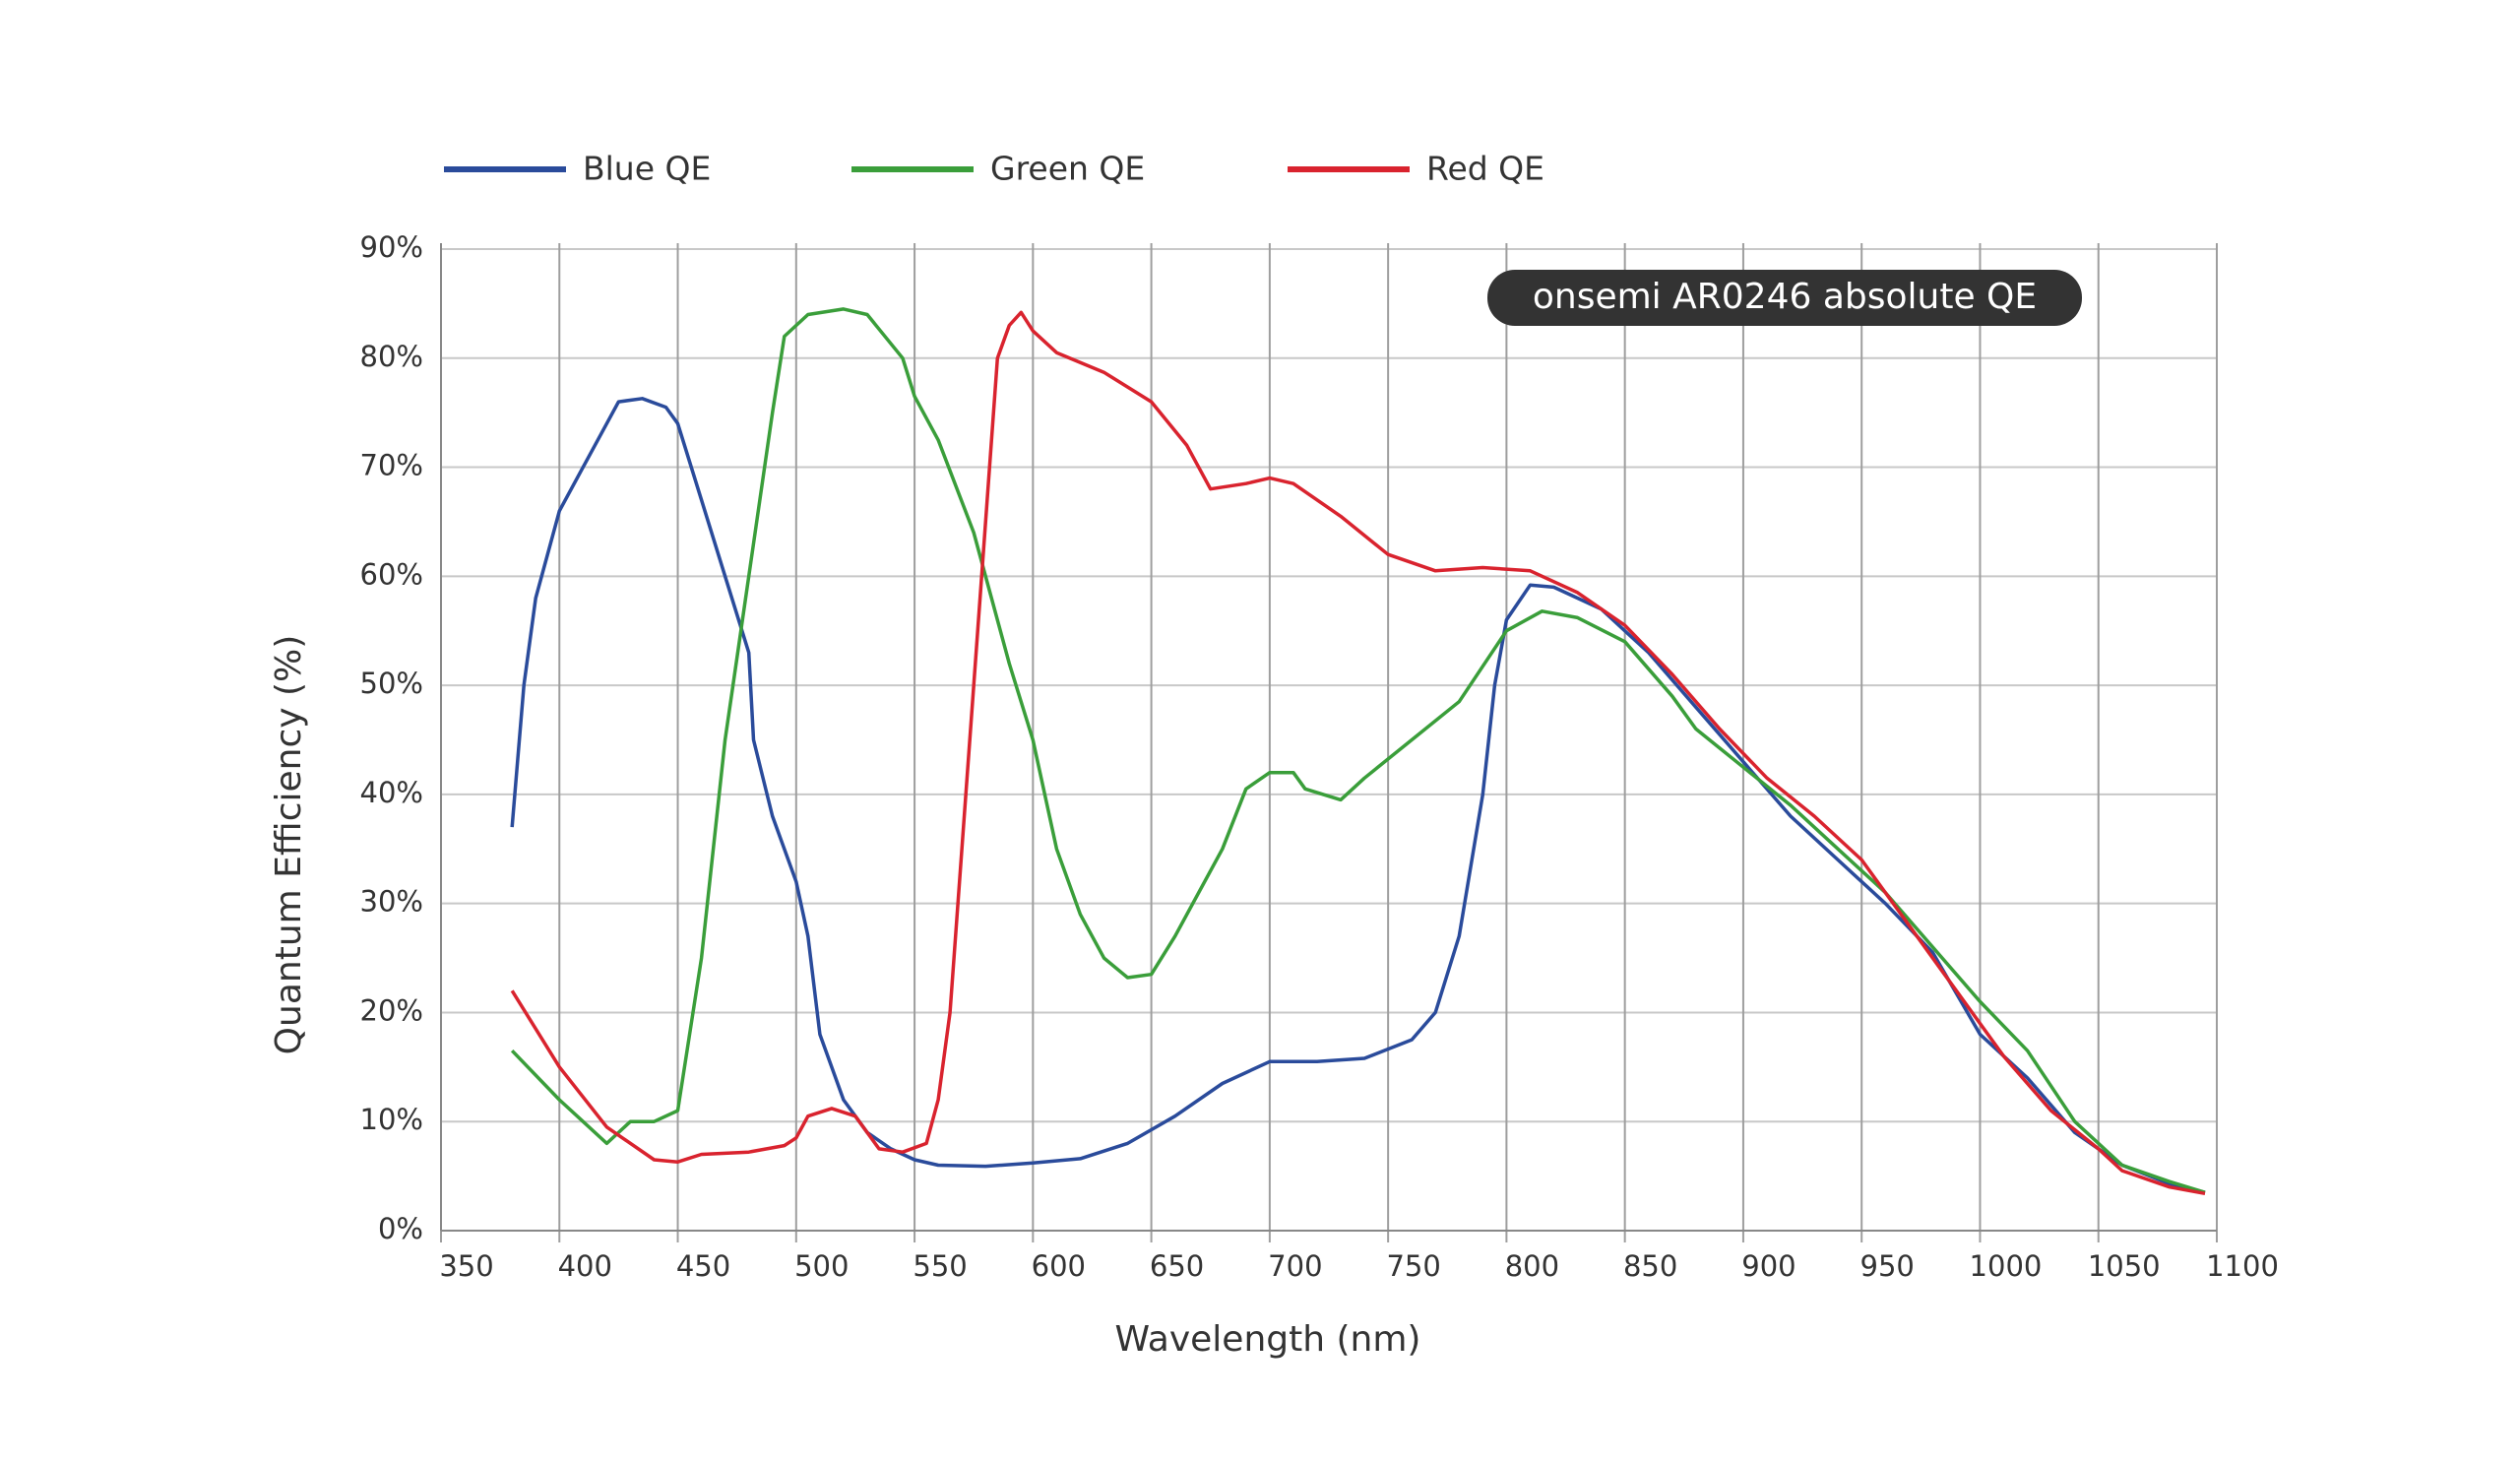 This screenshot has width=2520, height=1462. What do you see at coordinates (391, 574) in the screenshot?
I see `y-tick-label: 60%` at bounding box center [391, 574].